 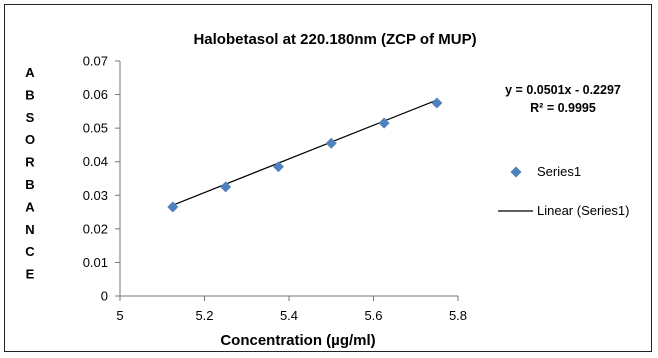 What do you see at coordinates (30, 139) in the screenshot?
I see `y-axis-label-letter: O` at bounding box center [30, 139].